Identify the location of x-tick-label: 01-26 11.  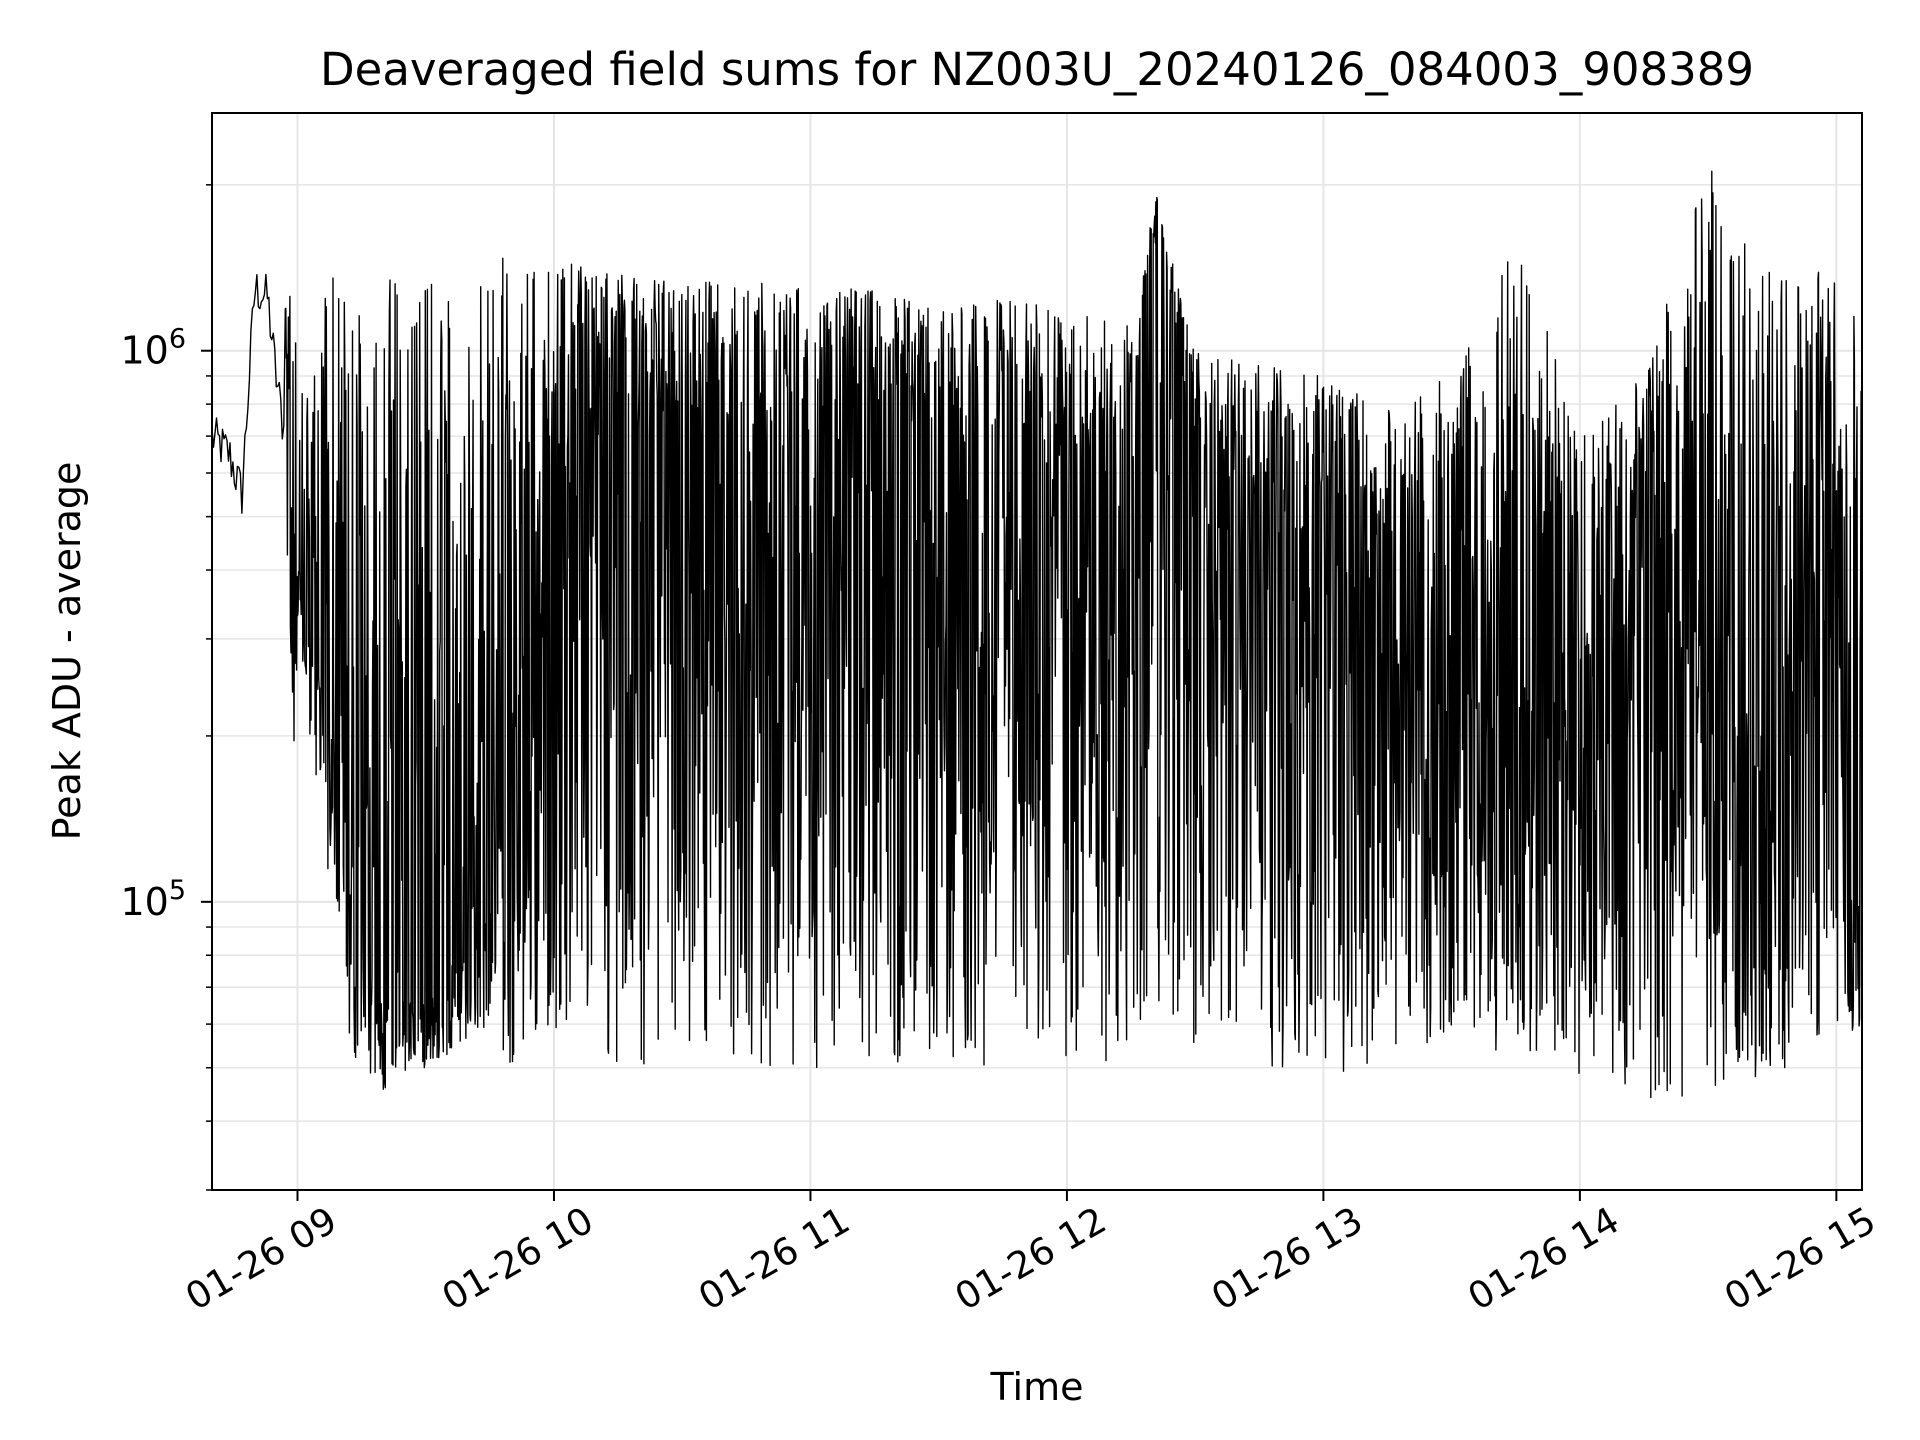
(774, 1259).